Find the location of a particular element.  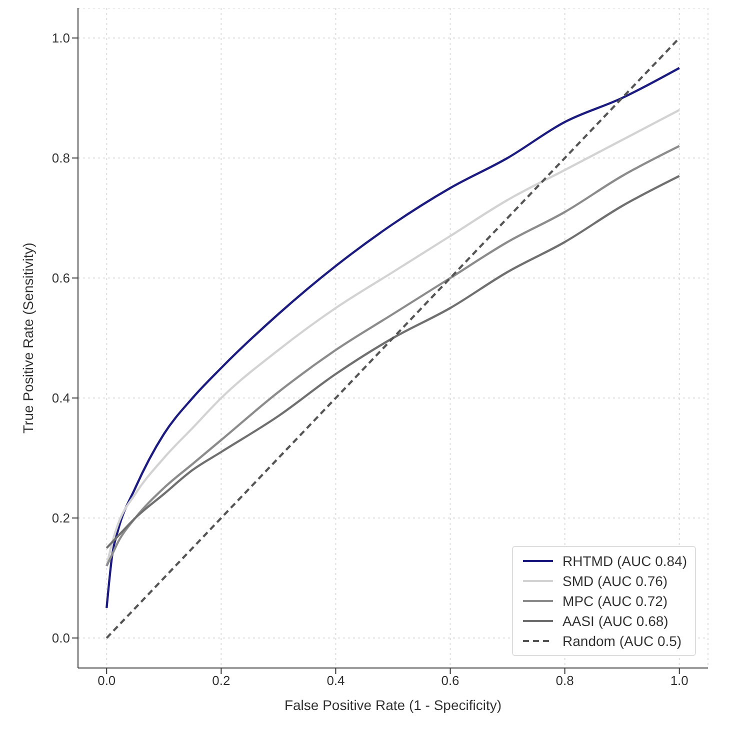

y-tick-label: 1.0 is located at coordinates (61, 38).